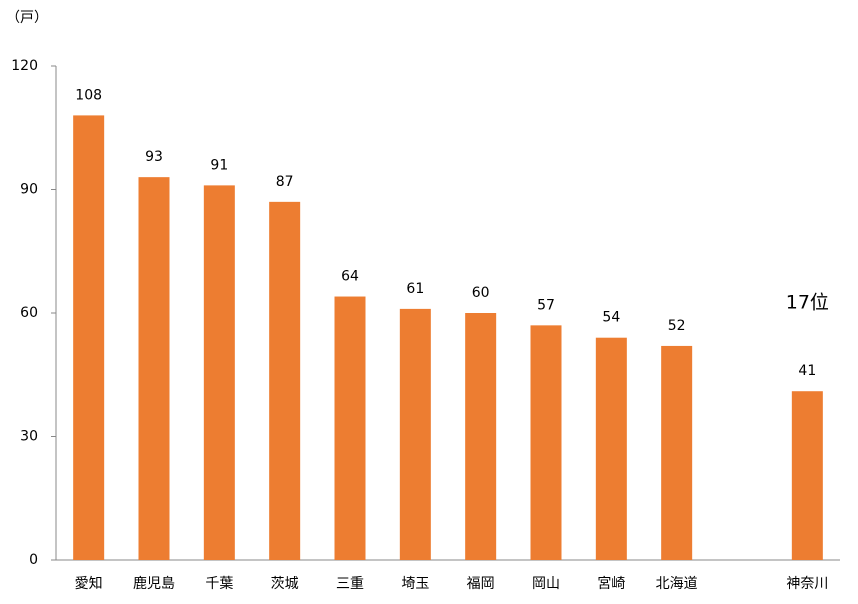 The height and width of the screenshot is (604, 858). What do you see at coordinates (24, 66) in the screenshot?
I see `y-tick-label: 120` at bounding box center [24, 66].